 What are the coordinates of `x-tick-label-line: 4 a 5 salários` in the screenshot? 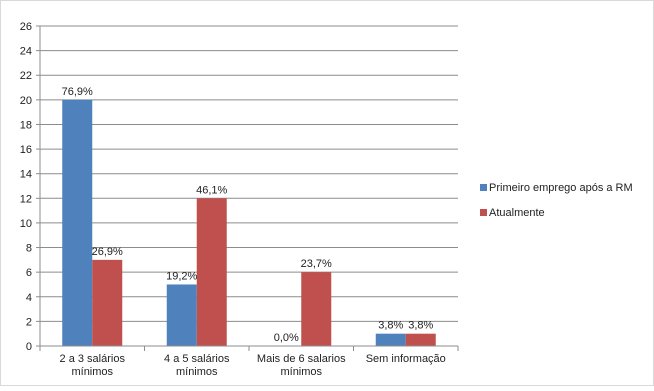 It's located at (197, 359).